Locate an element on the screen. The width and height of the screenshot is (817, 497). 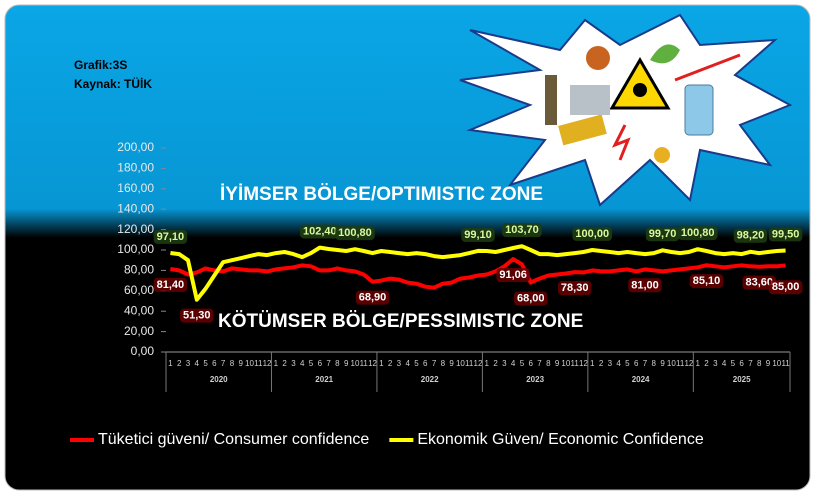
year-label: 2023 is located at coordinates (535, 379).